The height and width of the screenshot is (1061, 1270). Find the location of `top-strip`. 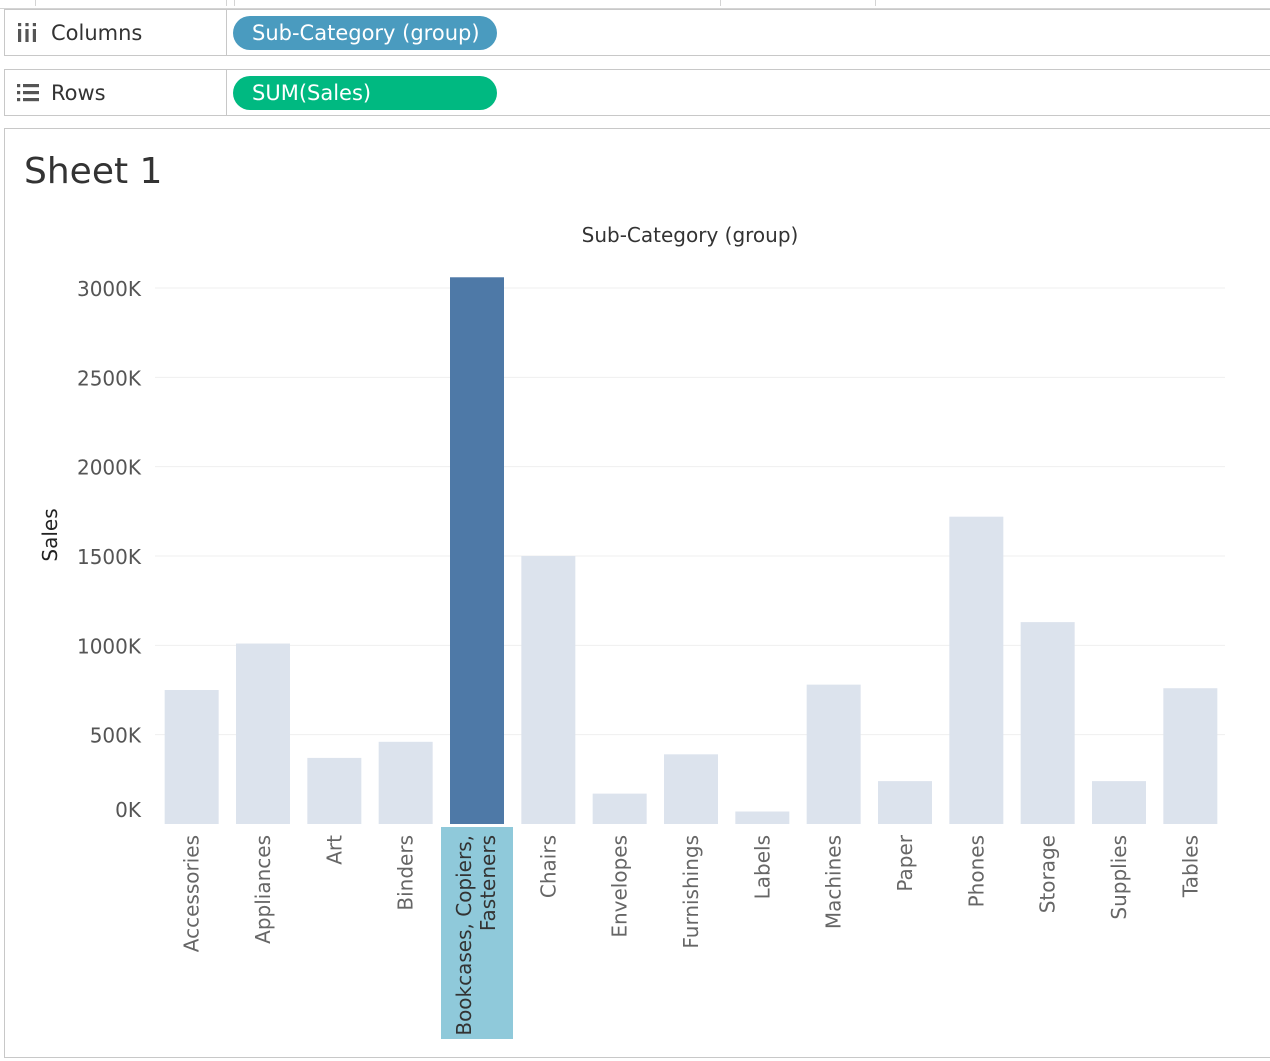

top-strip is located at coordinates (635, 4).